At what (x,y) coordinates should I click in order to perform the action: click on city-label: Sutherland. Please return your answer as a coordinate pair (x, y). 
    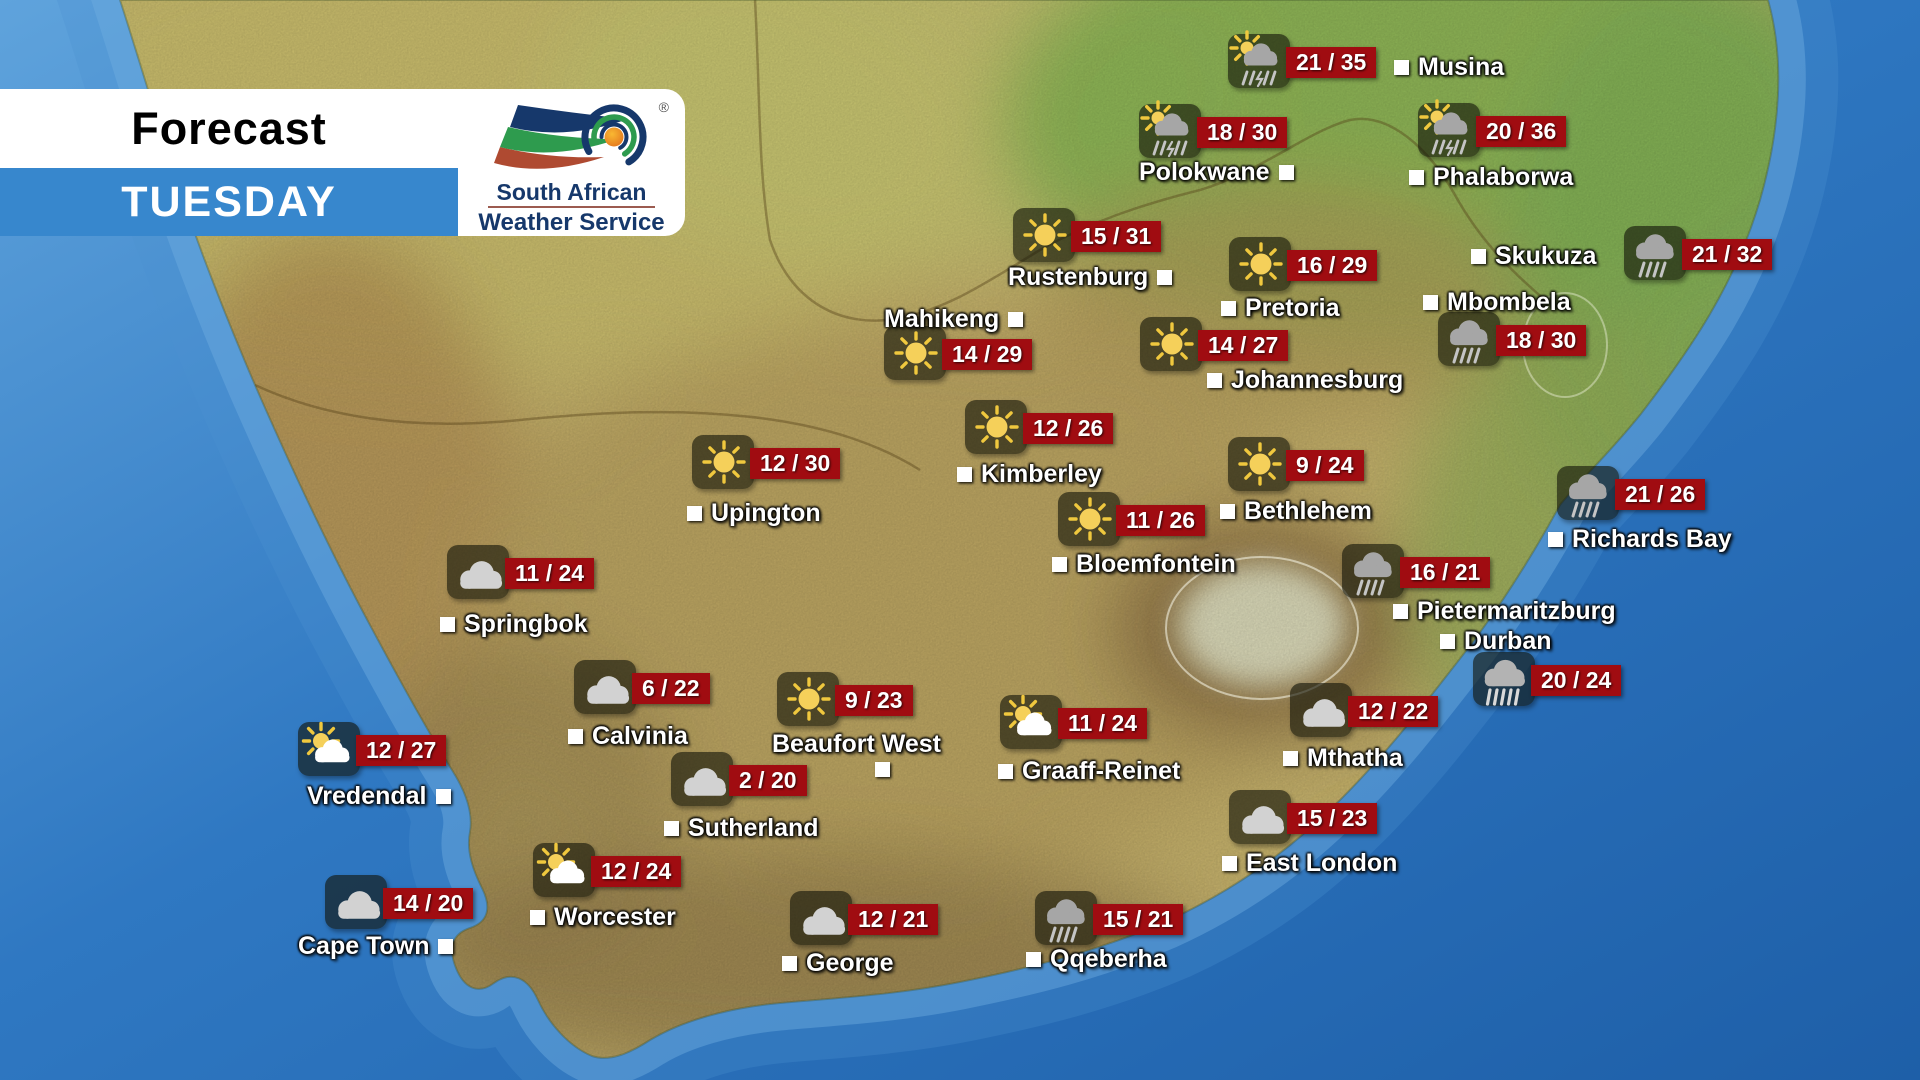
    Looking at the image, I should click on (741, 828).